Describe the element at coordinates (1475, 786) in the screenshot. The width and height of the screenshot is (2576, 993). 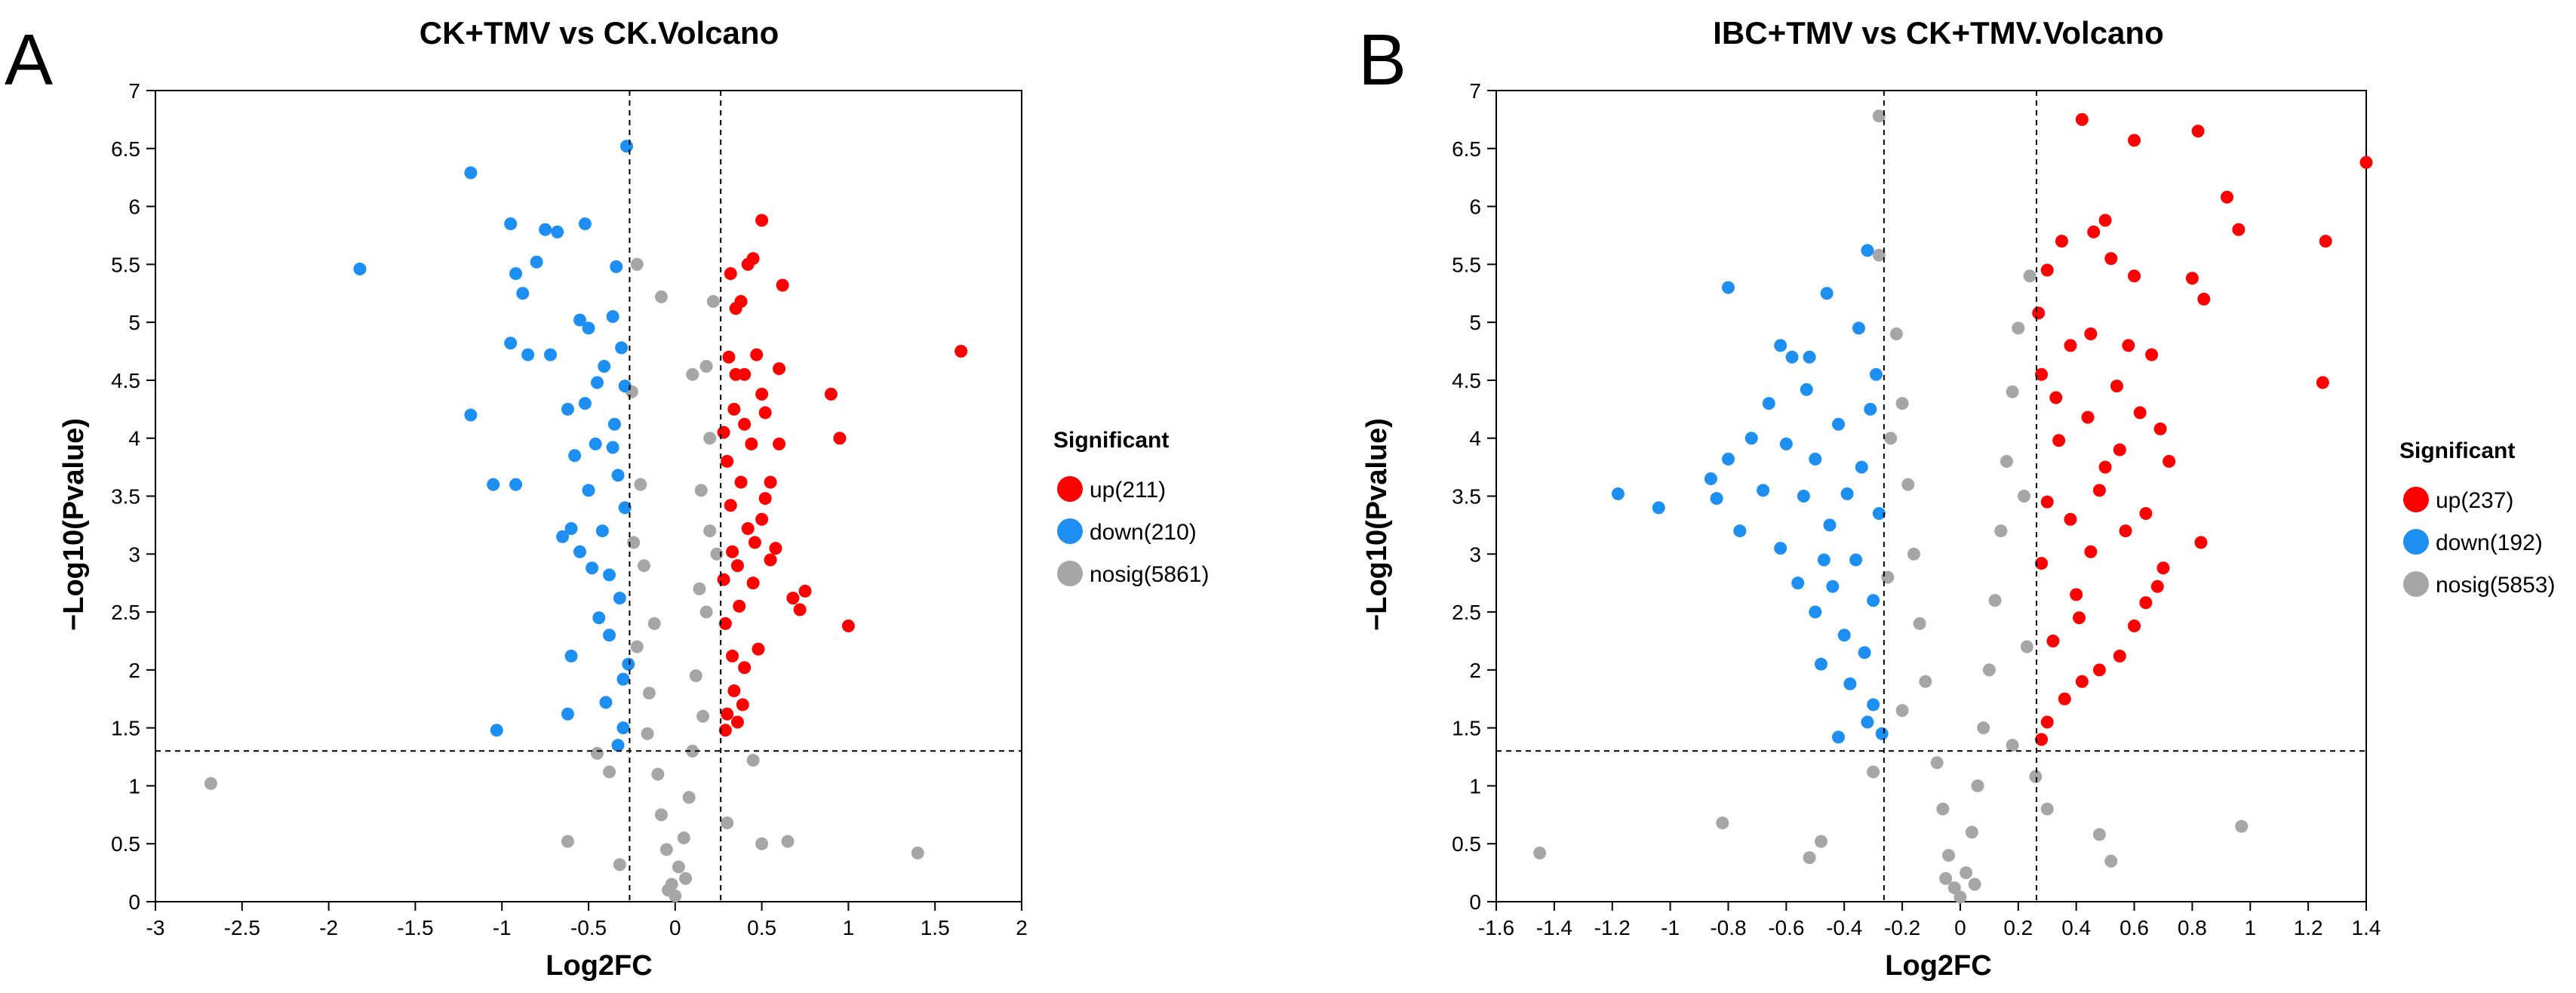
I see `y-tick-label: 1` at that location.